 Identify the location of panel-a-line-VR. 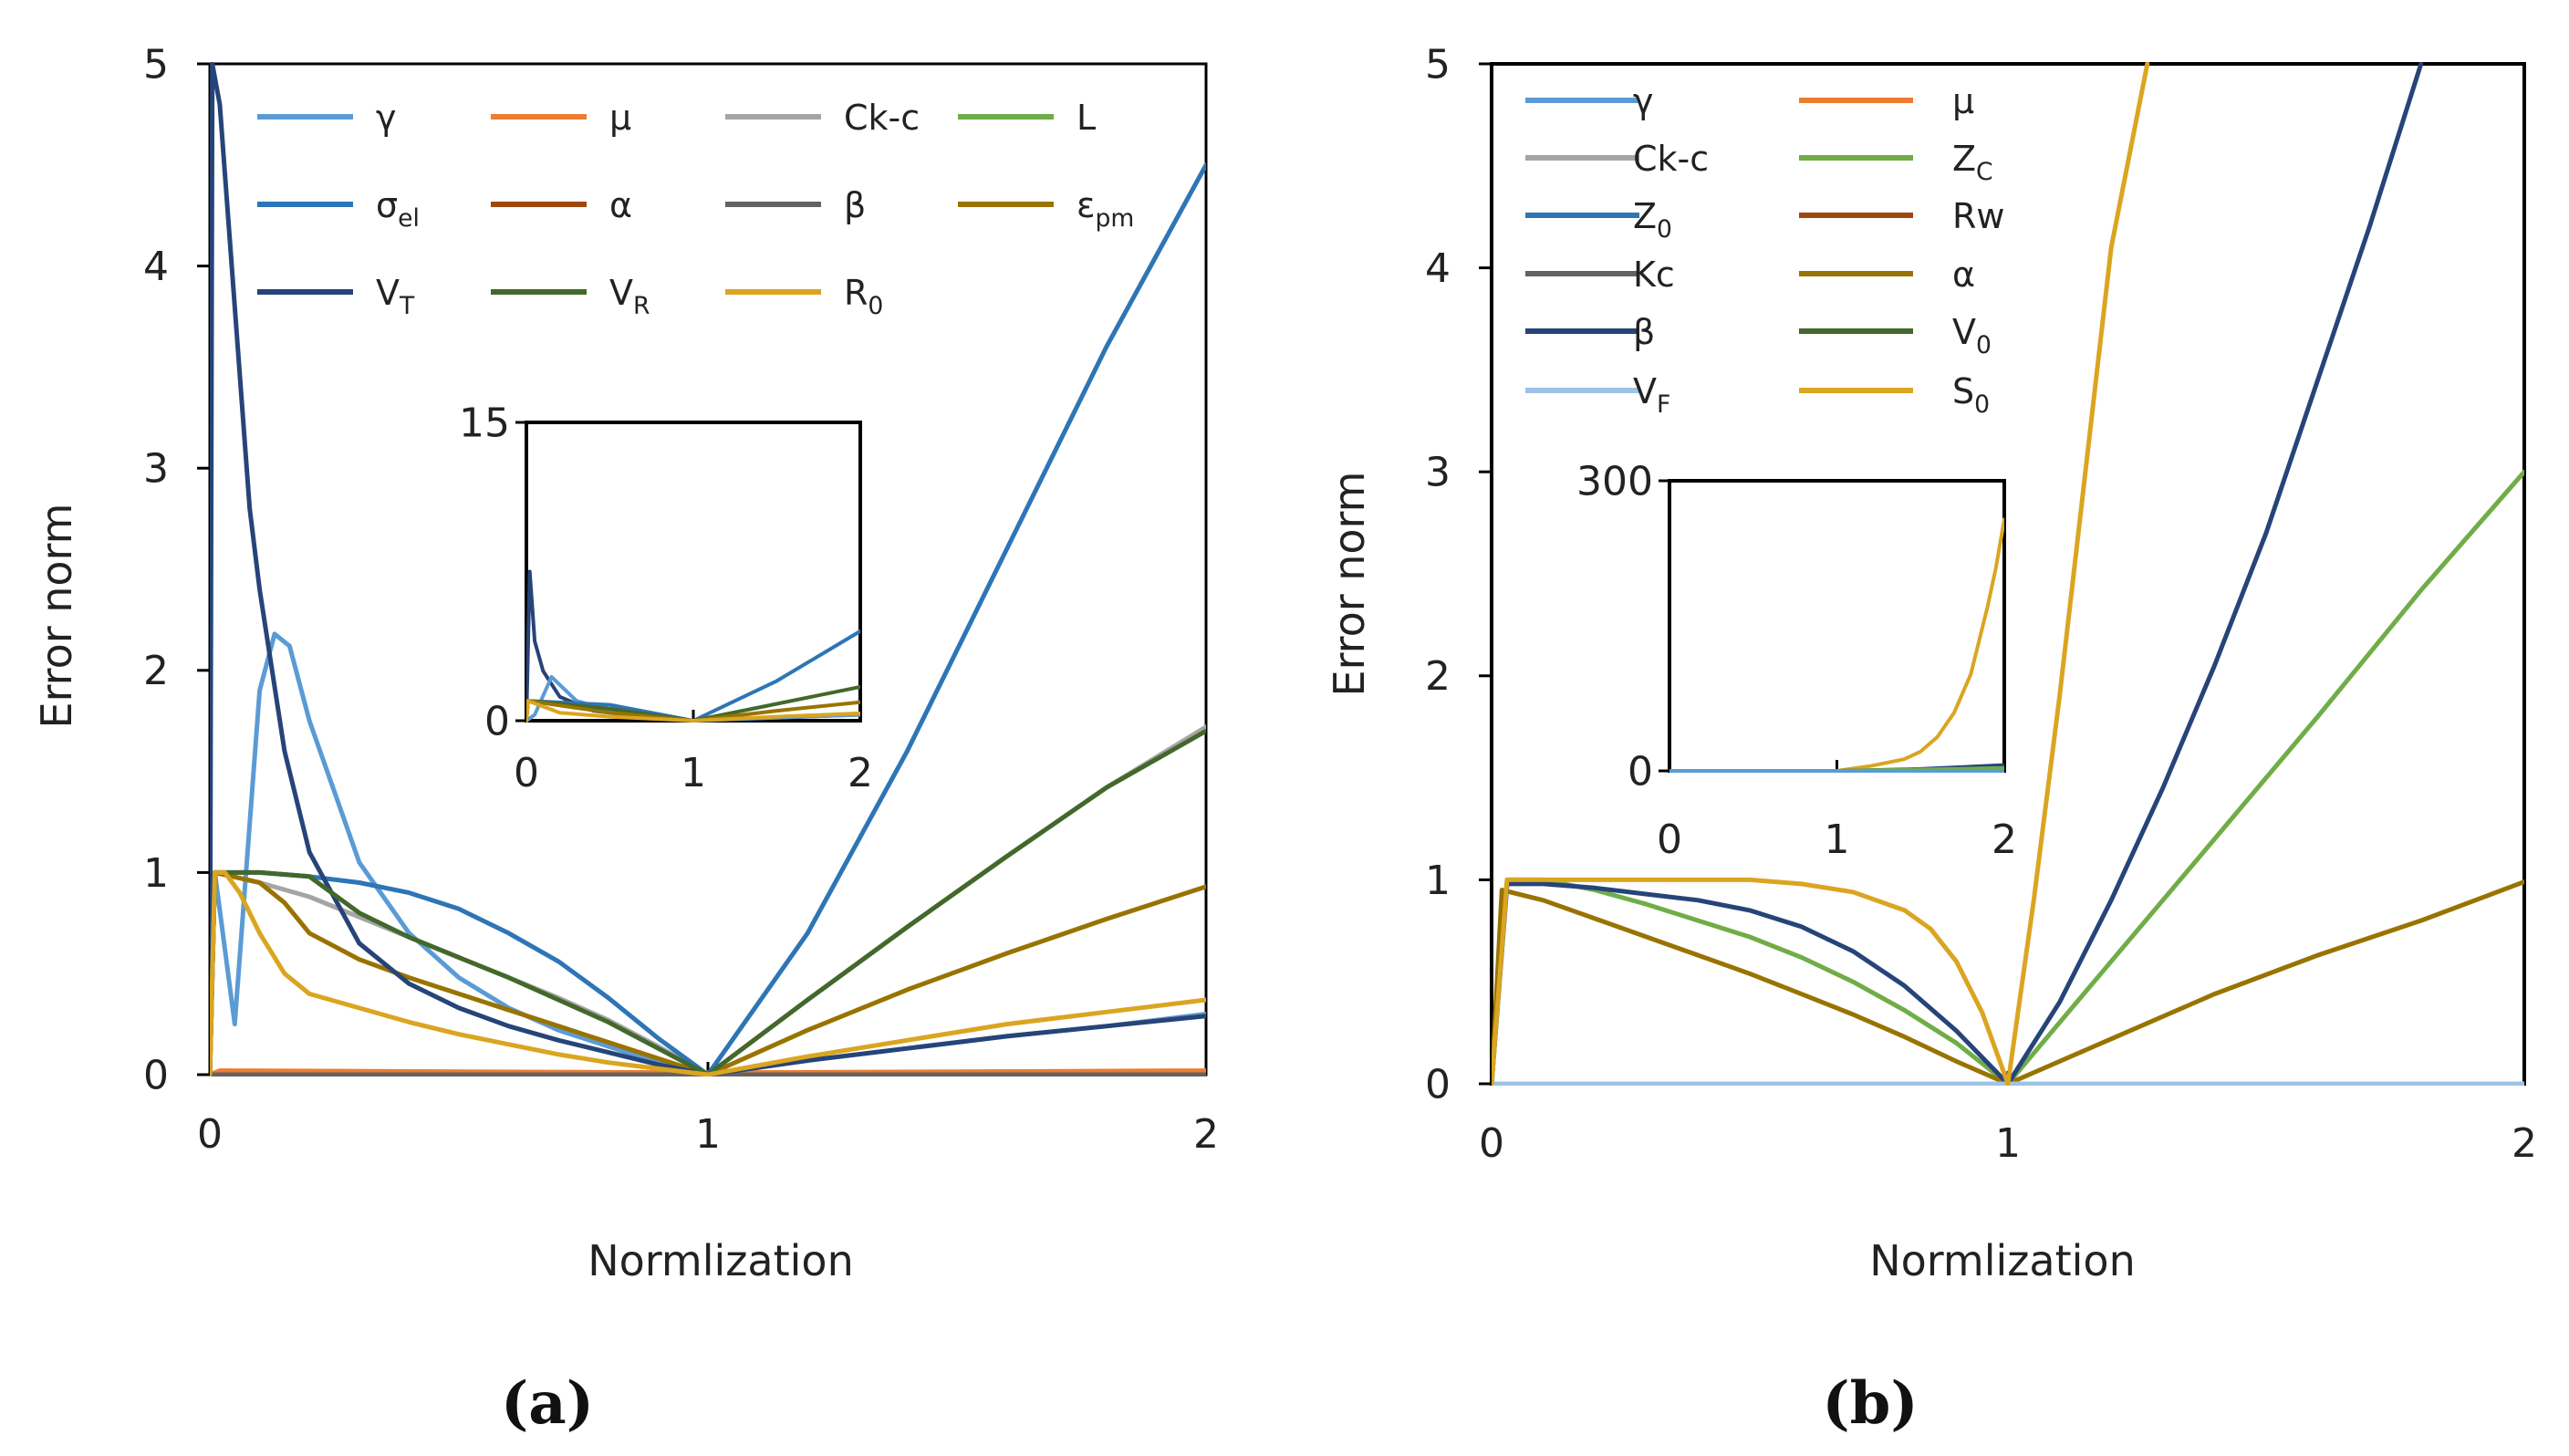
(708, 902).